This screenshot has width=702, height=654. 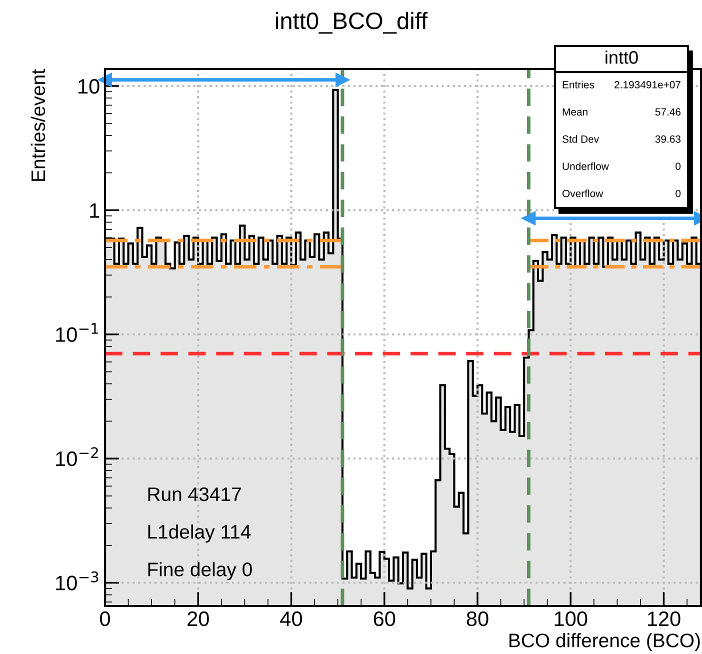 What do you see at coordinates (578, 84) in the screenshot?
I see `annotation: Entries` at bounding box center [578, 84].